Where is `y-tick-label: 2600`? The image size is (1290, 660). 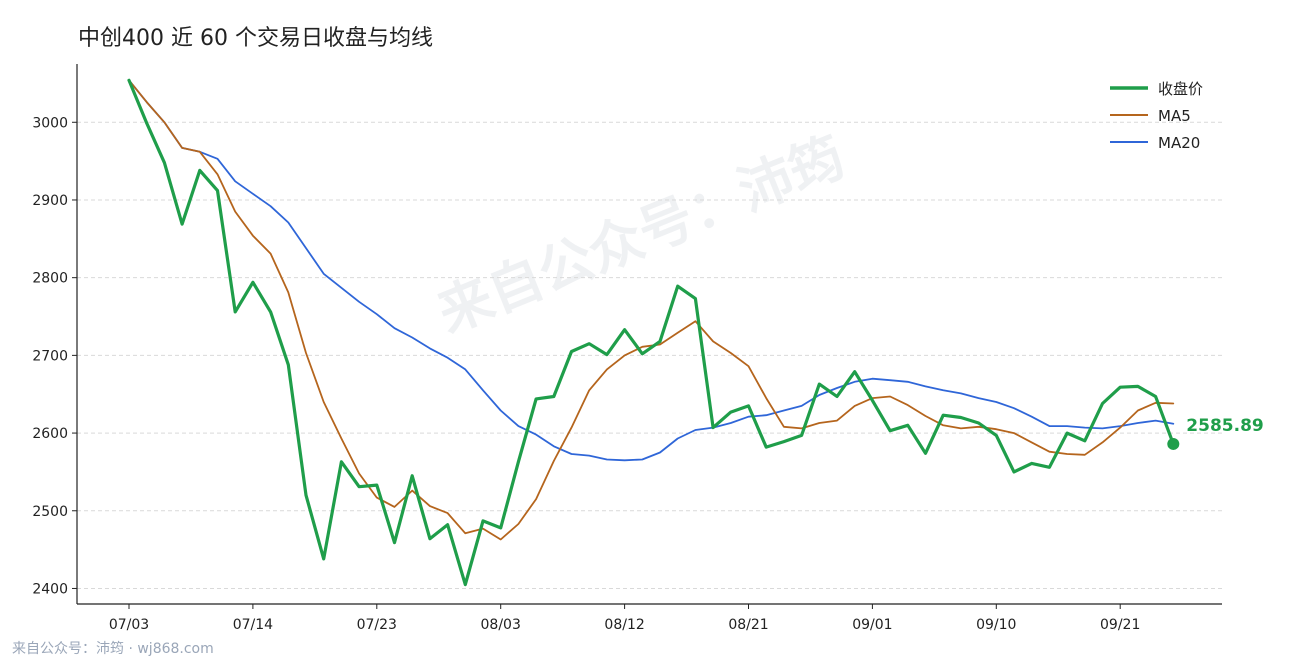 y-tick-label: 2600 is located at coordinates (50, 434).